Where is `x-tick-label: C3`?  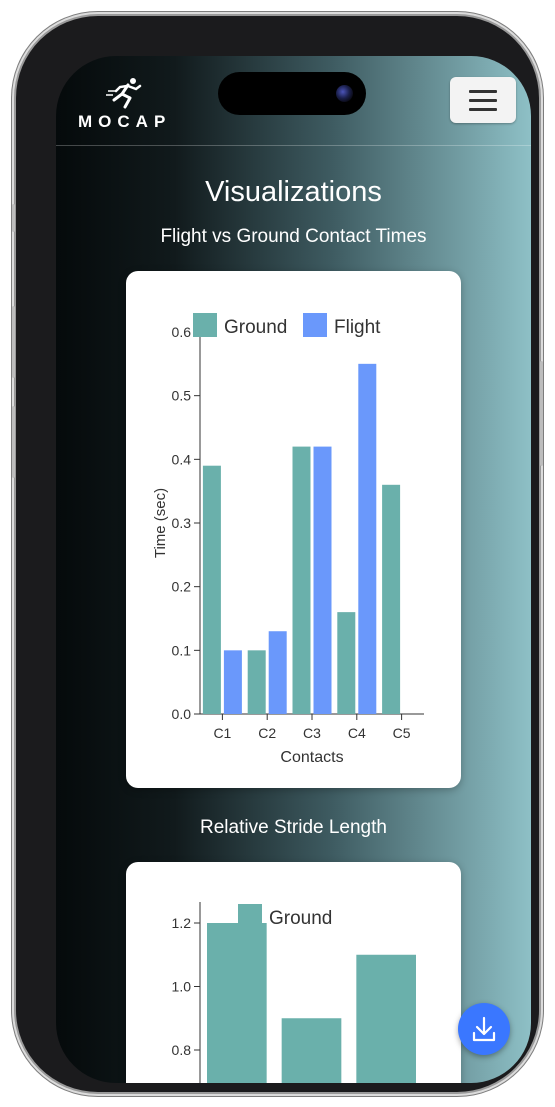 x-tick-label: C3 is located at coordinates (312, 733).